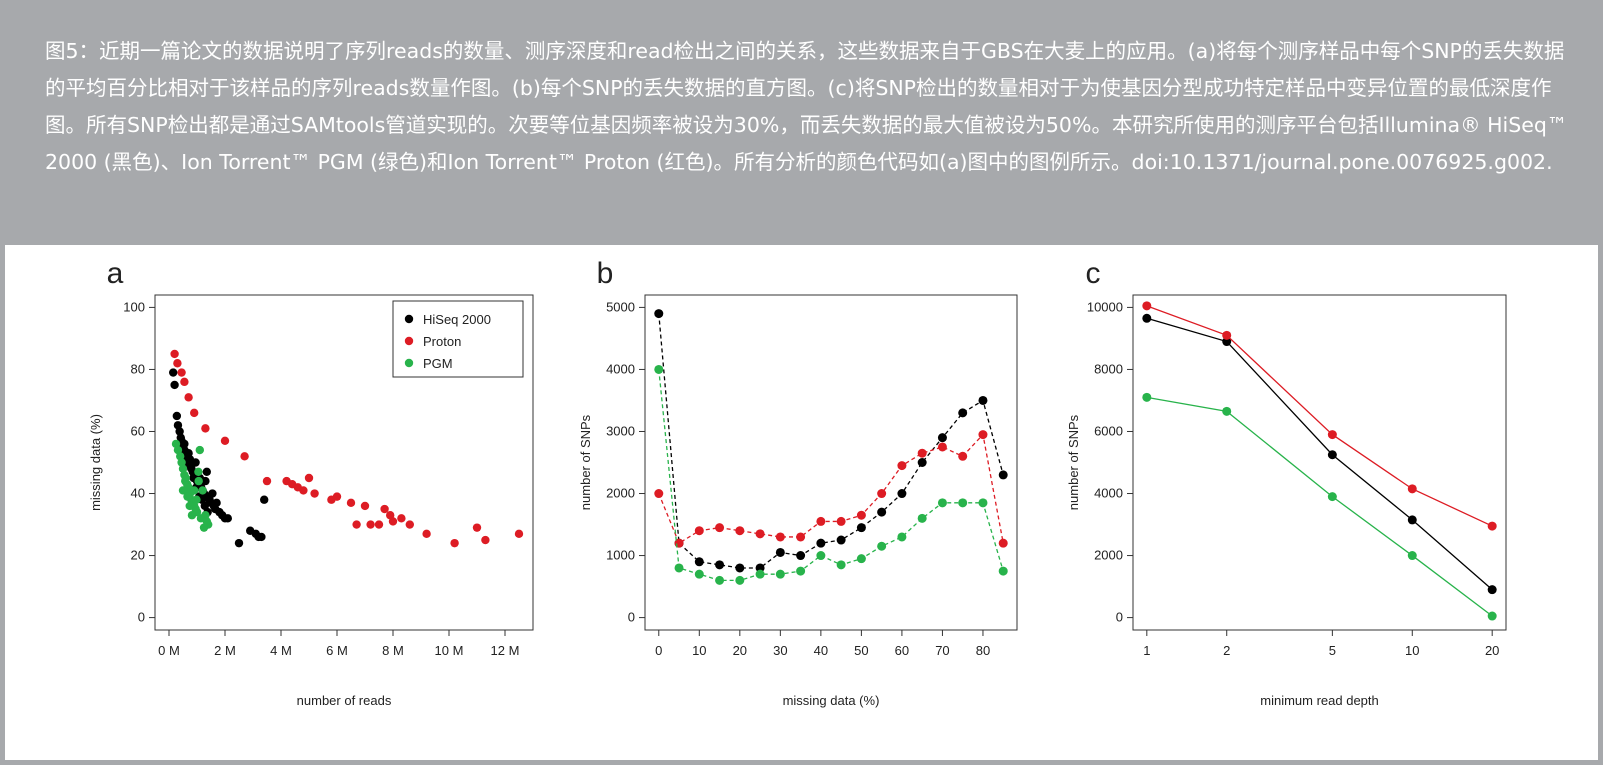 This screenshot has height=765, width=1603. I want to click on chart-c-line-proton, so click(1319, 416).